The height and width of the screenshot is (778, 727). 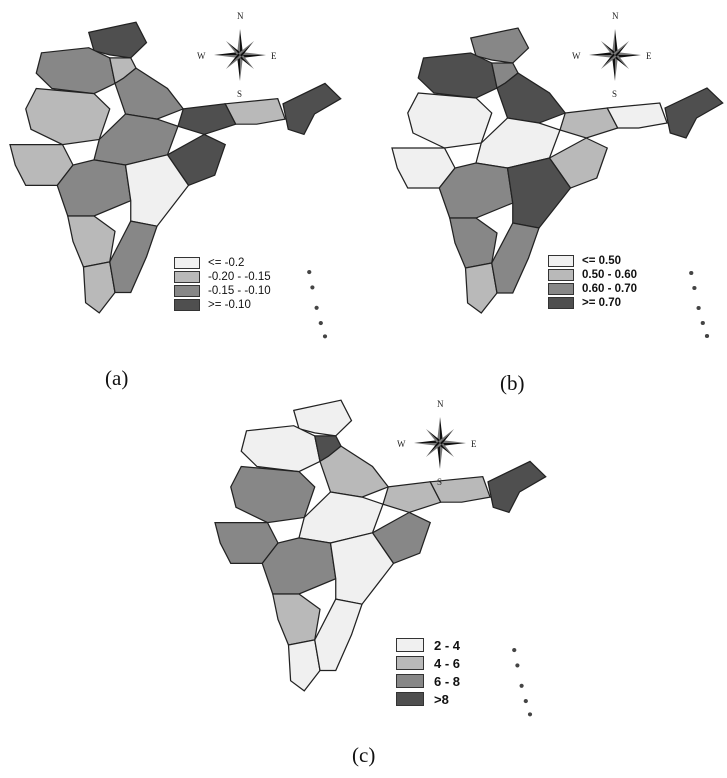 What do you see at coordinates (441, 699) in the screenshot?
I see `legend-label: >8` at bounding box center [441, 699].